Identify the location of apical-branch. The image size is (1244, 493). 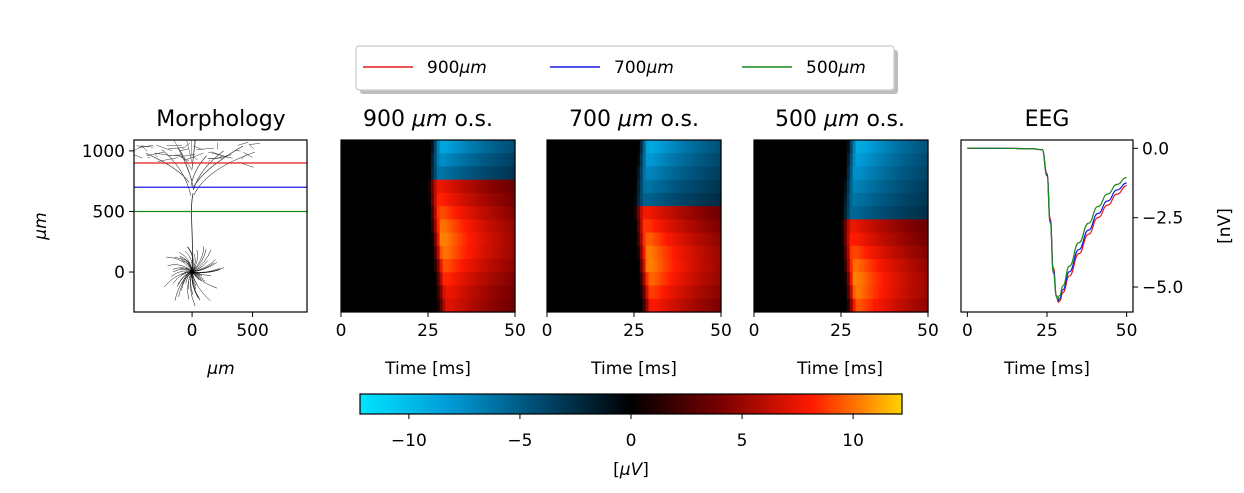
(224, 173).